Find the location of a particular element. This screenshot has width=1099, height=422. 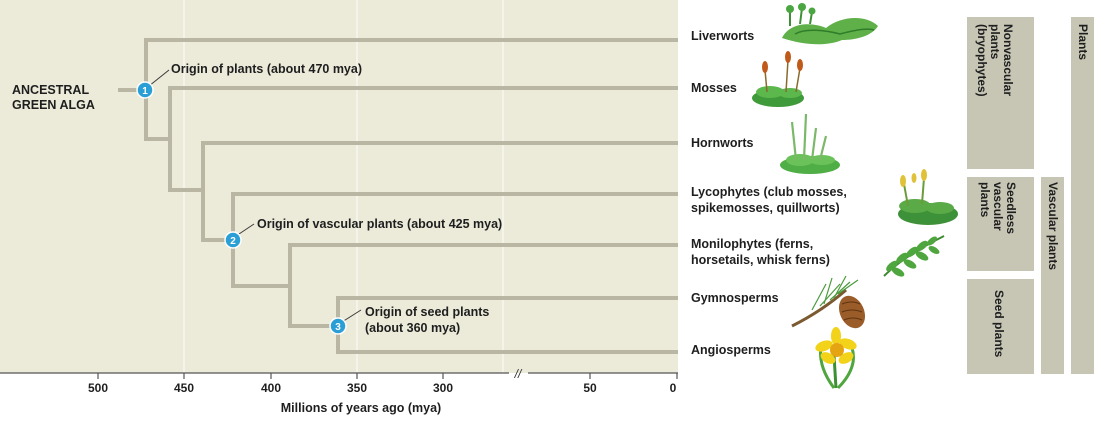

tick-label-350: 350 is located at coordinates (357, 388).